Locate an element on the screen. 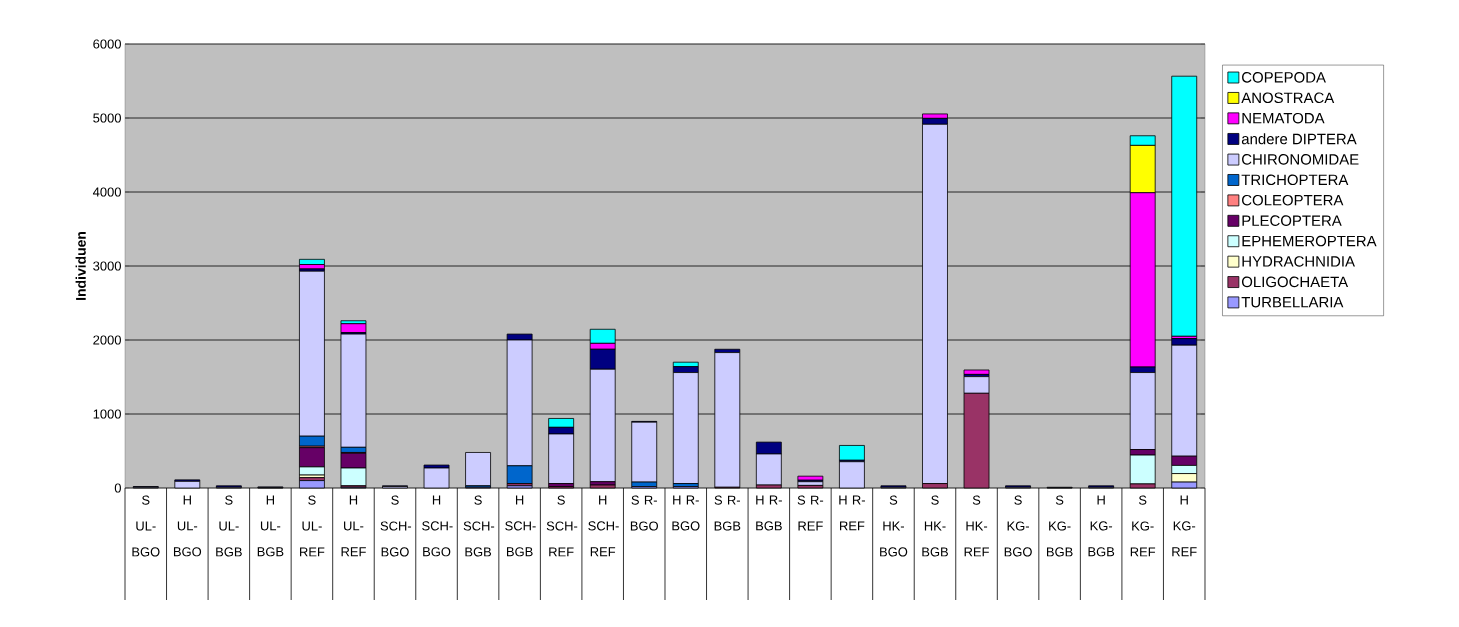  category-label: S SCH-BGB is located at coordinates (479, 526).